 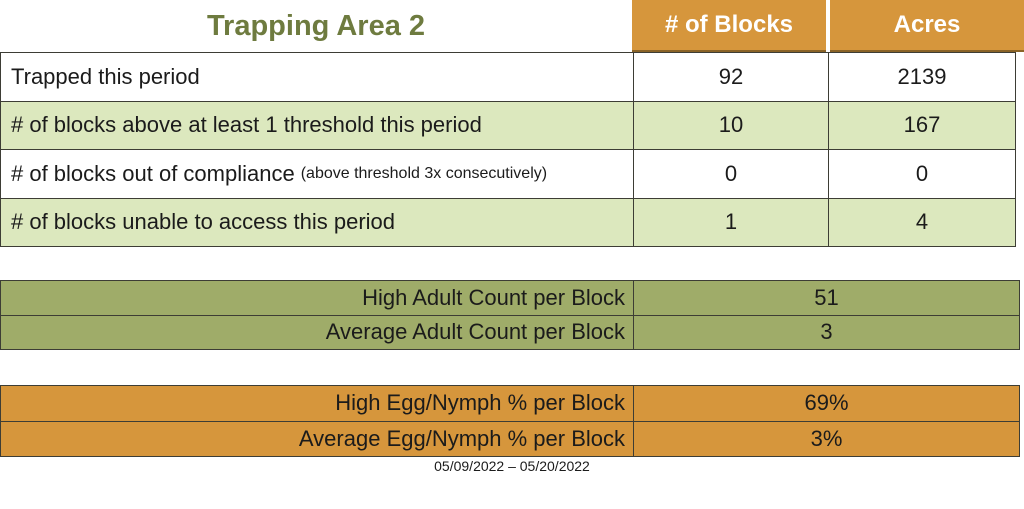 I want to click on row-label-text: # of blocks out of compliance, so click(x=153, y=173).